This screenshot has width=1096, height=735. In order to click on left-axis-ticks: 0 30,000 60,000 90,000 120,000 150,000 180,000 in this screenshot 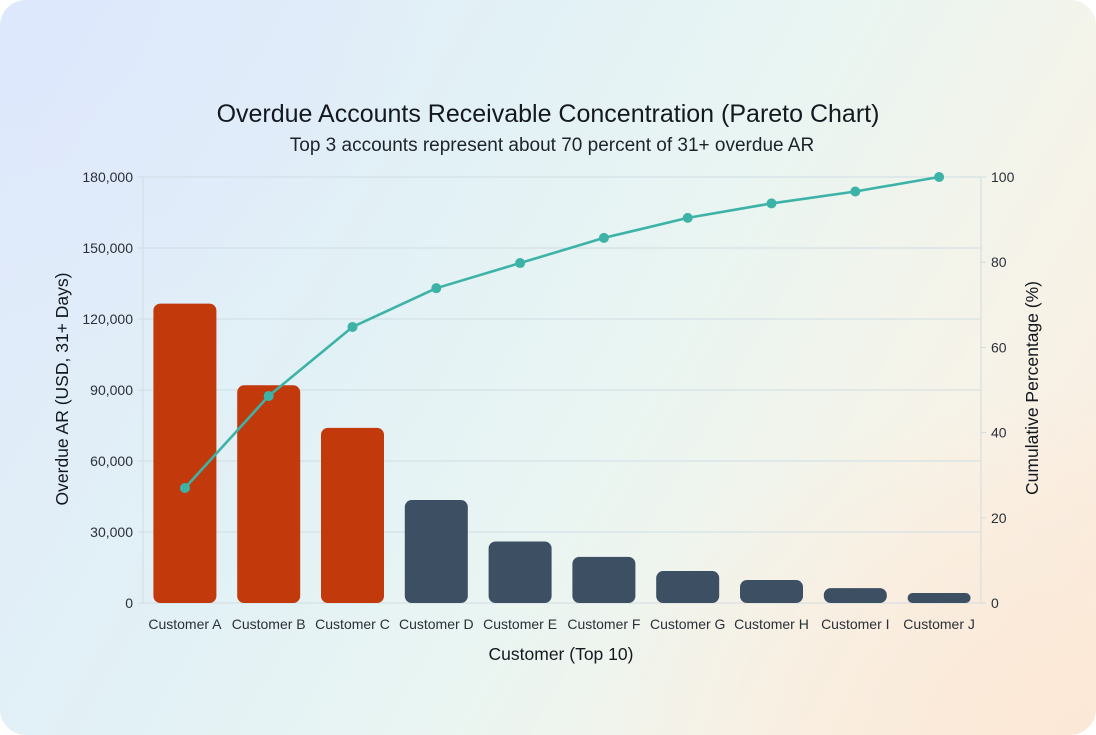, I will do `click(112, 390)`.